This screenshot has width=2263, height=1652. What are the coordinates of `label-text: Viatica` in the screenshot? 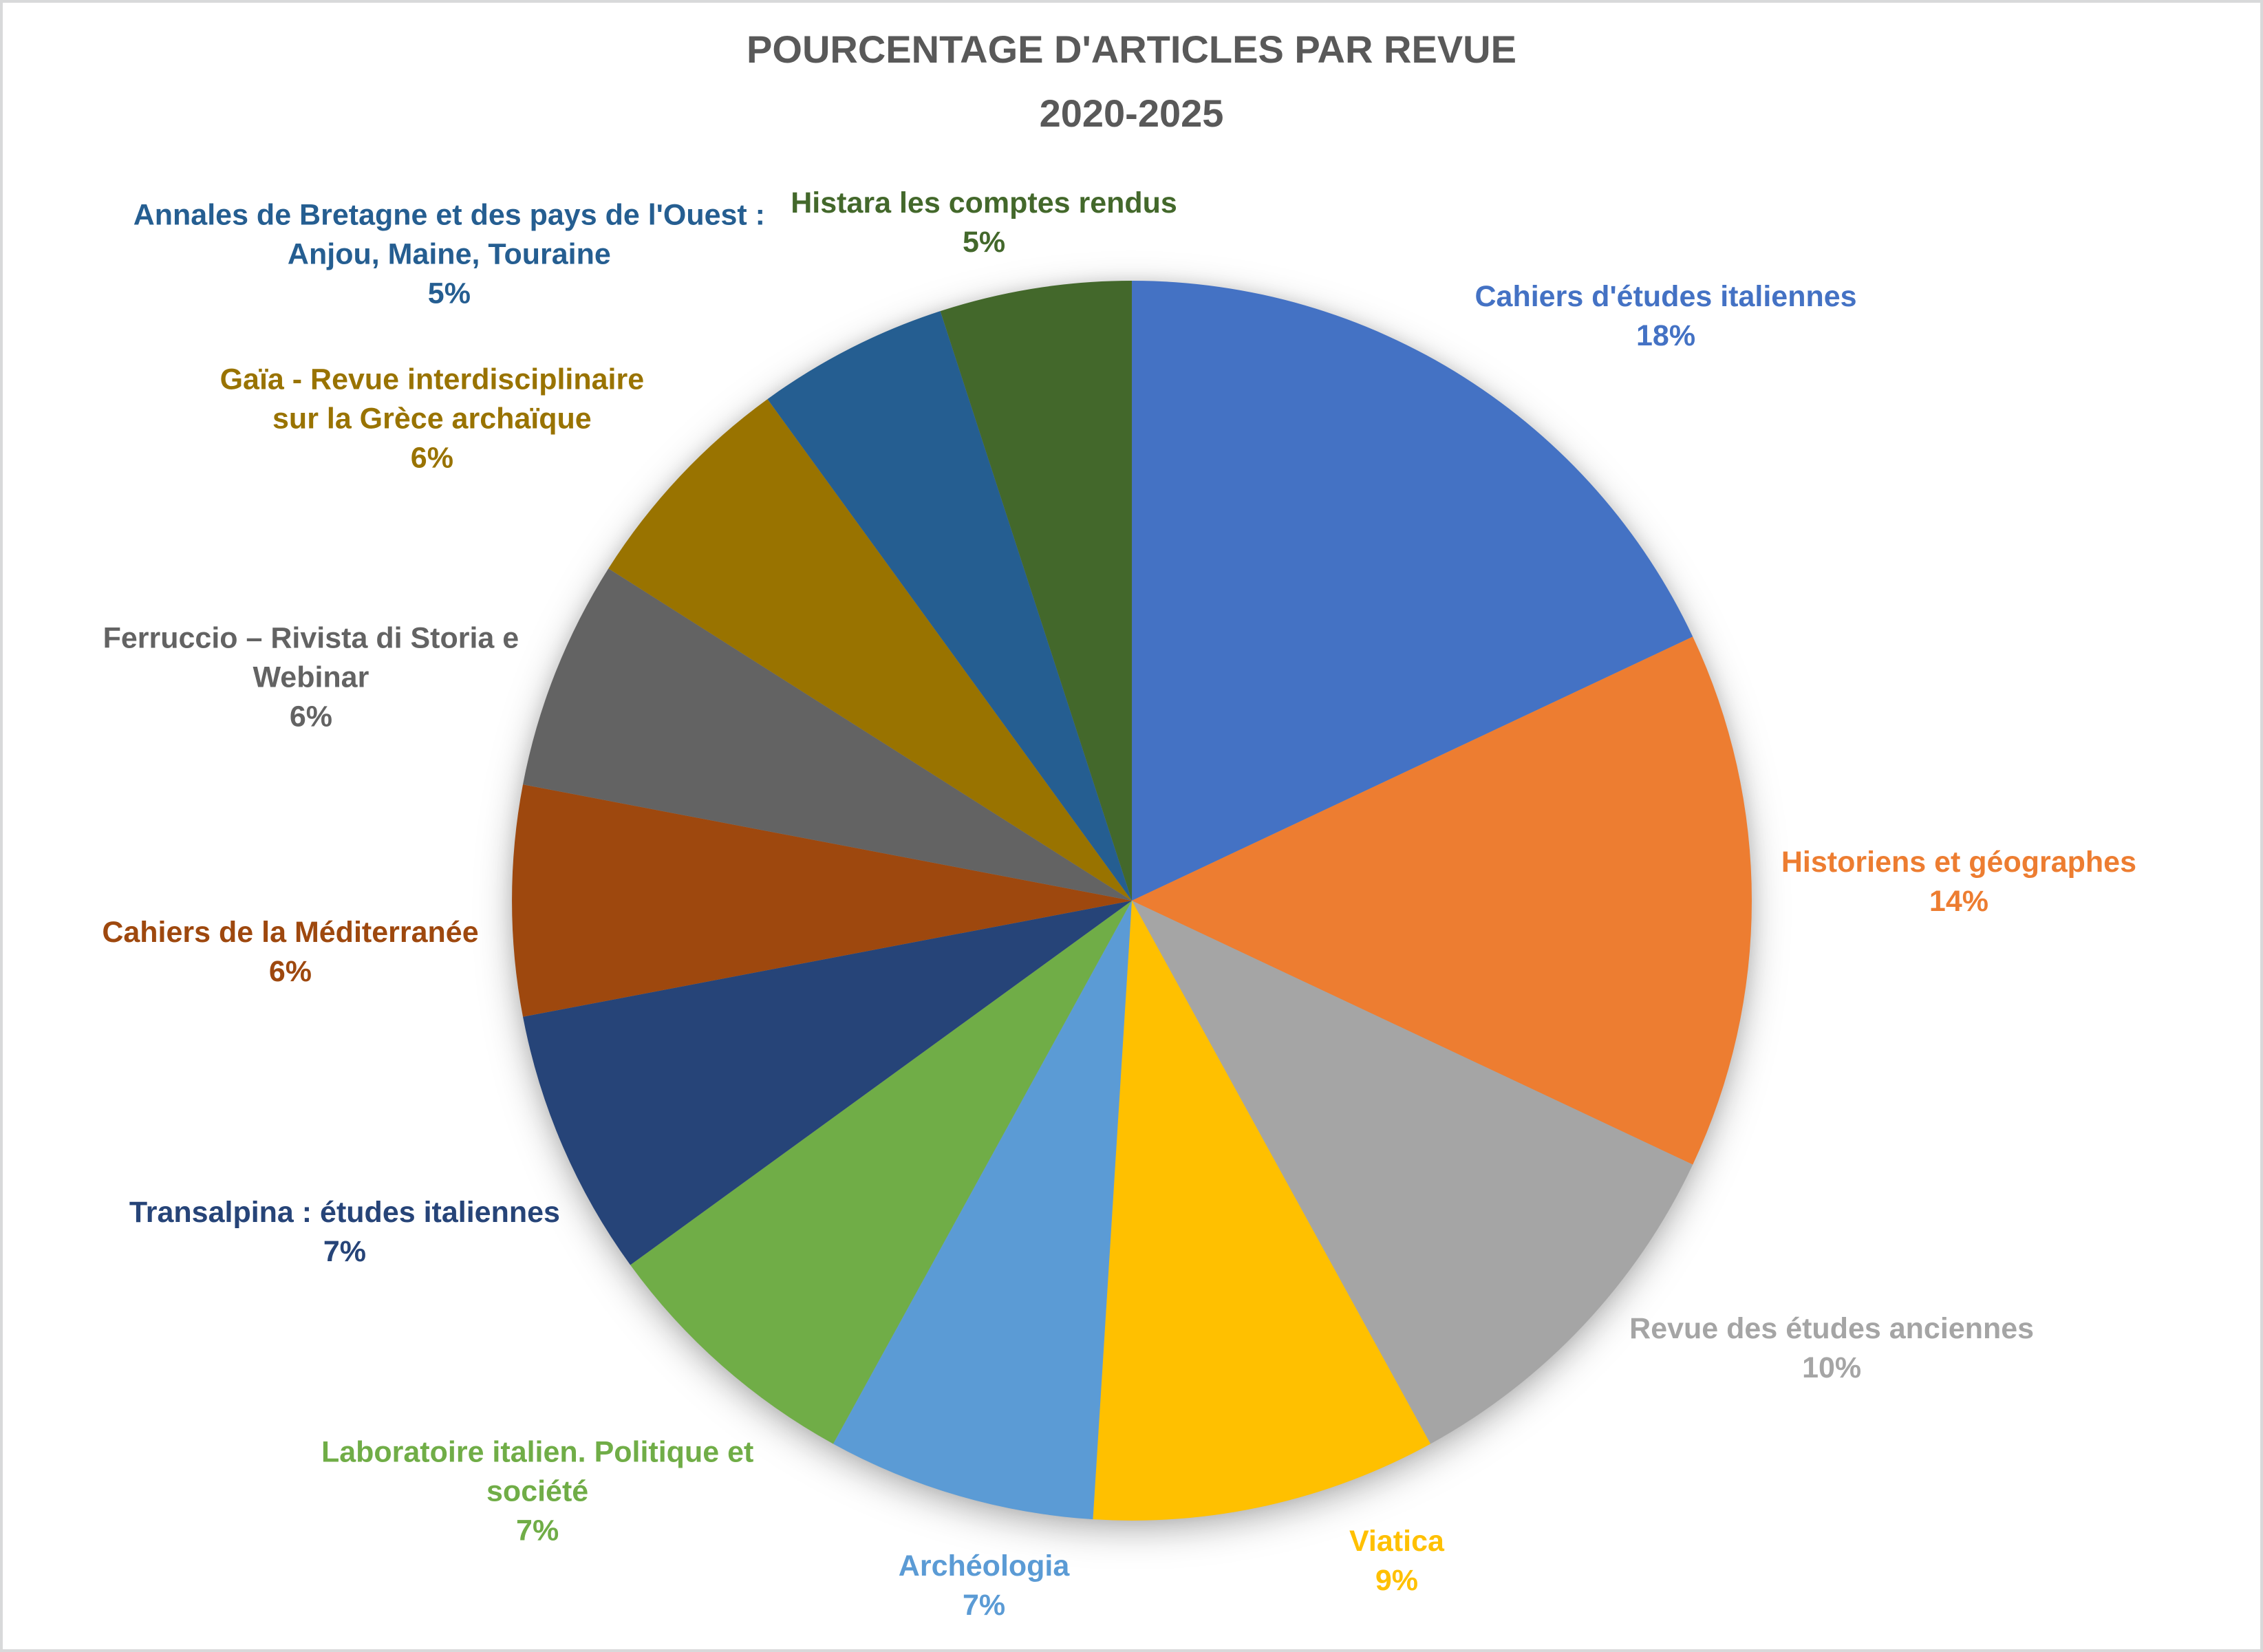 It's located at (1396, 1541).